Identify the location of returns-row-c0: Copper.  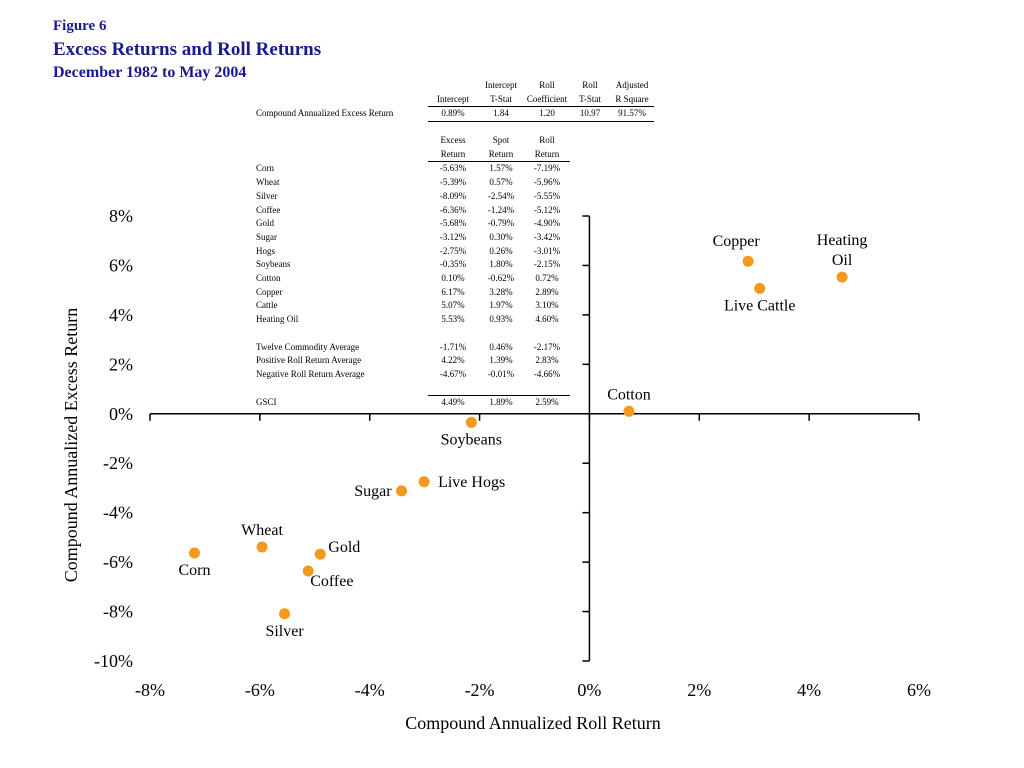
(269, 291).